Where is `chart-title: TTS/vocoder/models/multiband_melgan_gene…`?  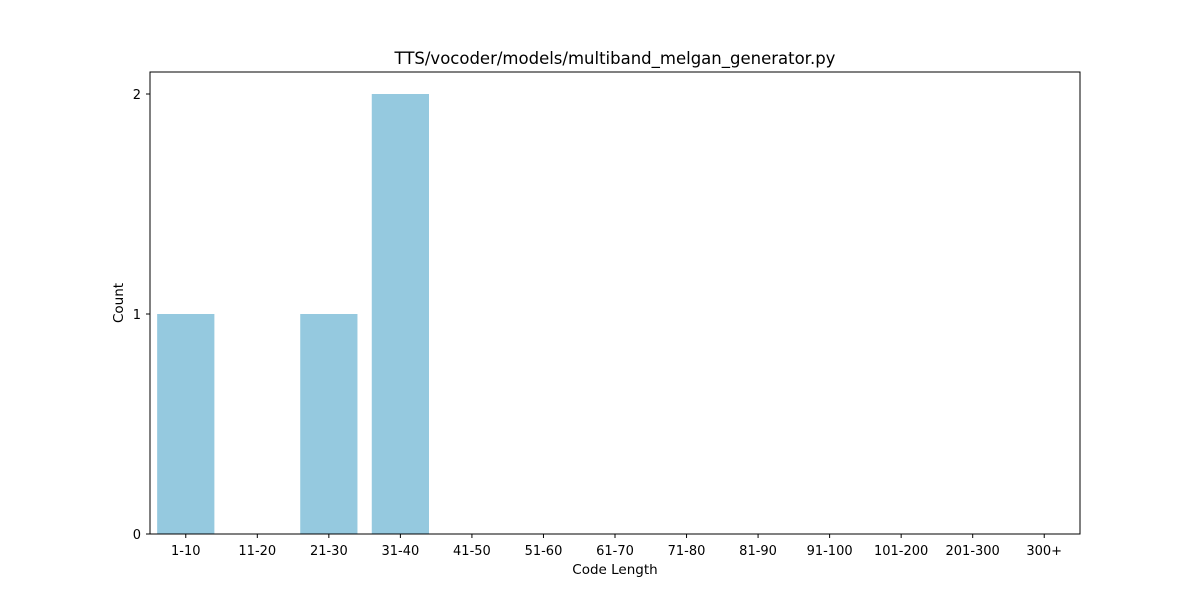 chart-title: TTS/vocoder/models/multiband_melgan_gene… is located at coordinates (615, 59).